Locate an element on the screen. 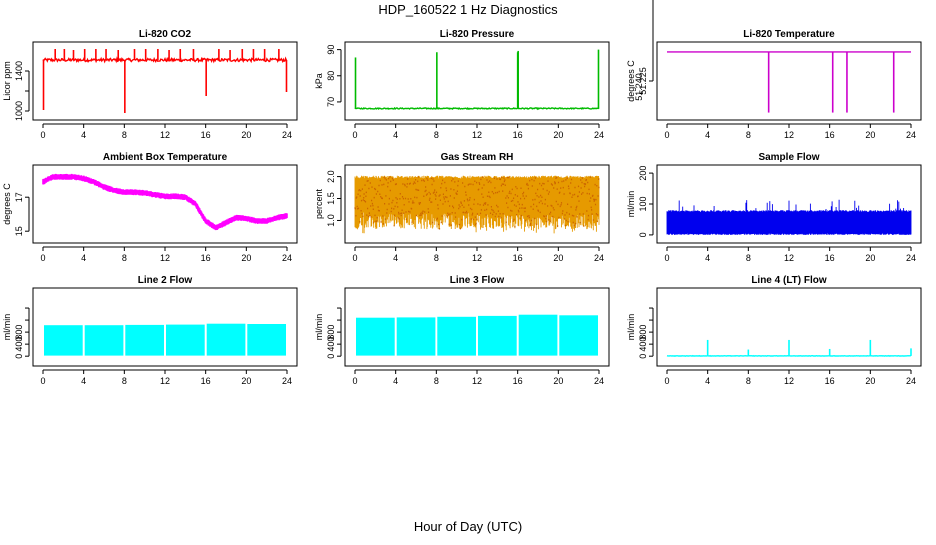 The height and width of the screenshot is (545, 936). series-line is located at coordinates (165, 60).